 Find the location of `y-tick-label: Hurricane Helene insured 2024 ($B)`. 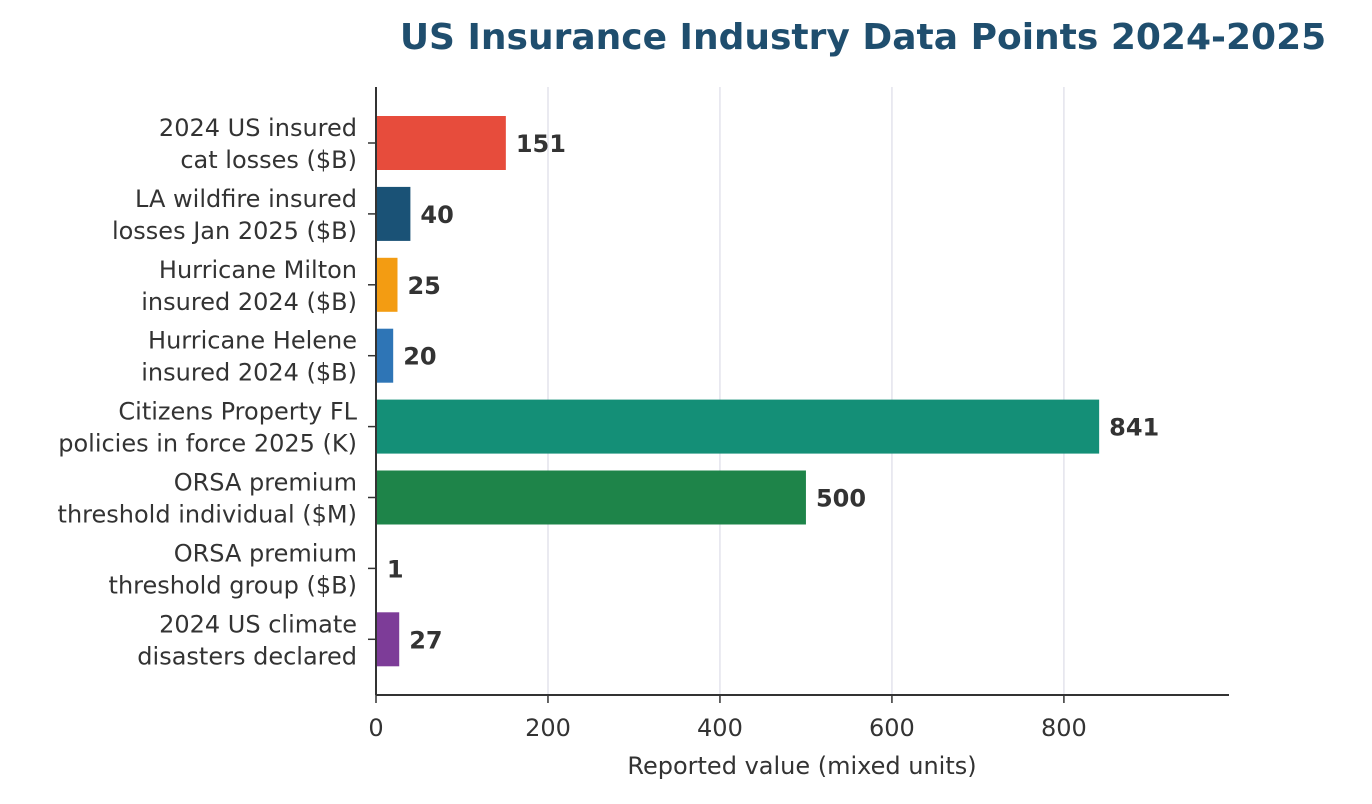

y-tick-label: Hurricane Helene insured 2024 ($B) is located at coordinates (249, 357).